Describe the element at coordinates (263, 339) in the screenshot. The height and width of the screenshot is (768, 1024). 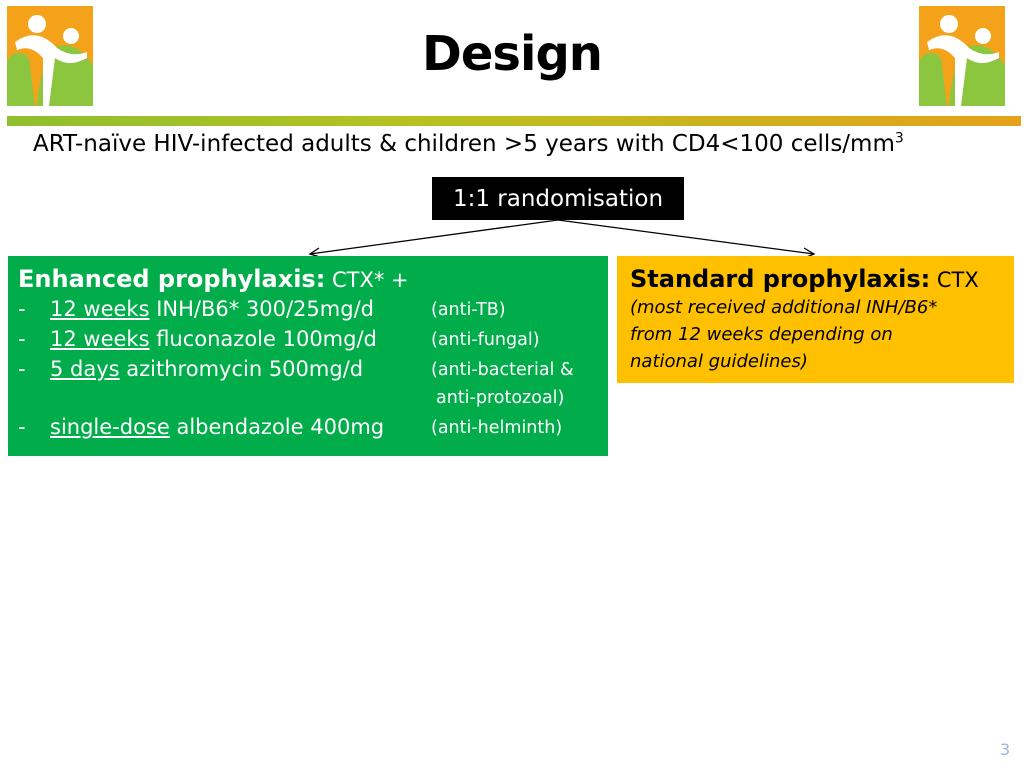
I see `regimen-drug: fluconazole 100mg/d` at that location.